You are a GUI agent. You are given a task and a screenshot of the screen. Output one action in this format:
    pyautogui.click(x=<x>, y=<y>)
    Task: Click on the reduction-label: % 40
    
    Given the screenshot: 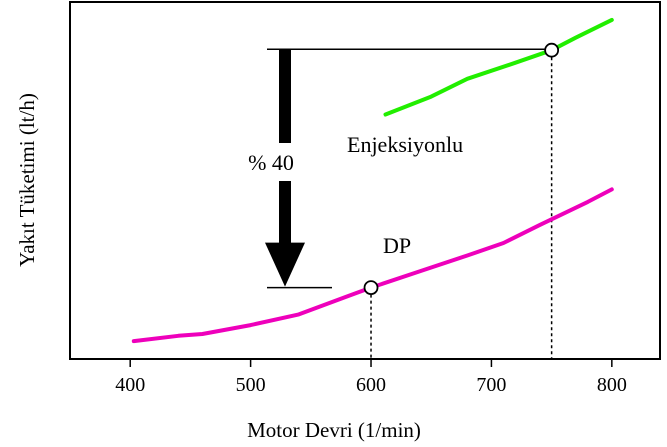 What is the action you would take?
    pyautogui.click(x=271, y=162)
    